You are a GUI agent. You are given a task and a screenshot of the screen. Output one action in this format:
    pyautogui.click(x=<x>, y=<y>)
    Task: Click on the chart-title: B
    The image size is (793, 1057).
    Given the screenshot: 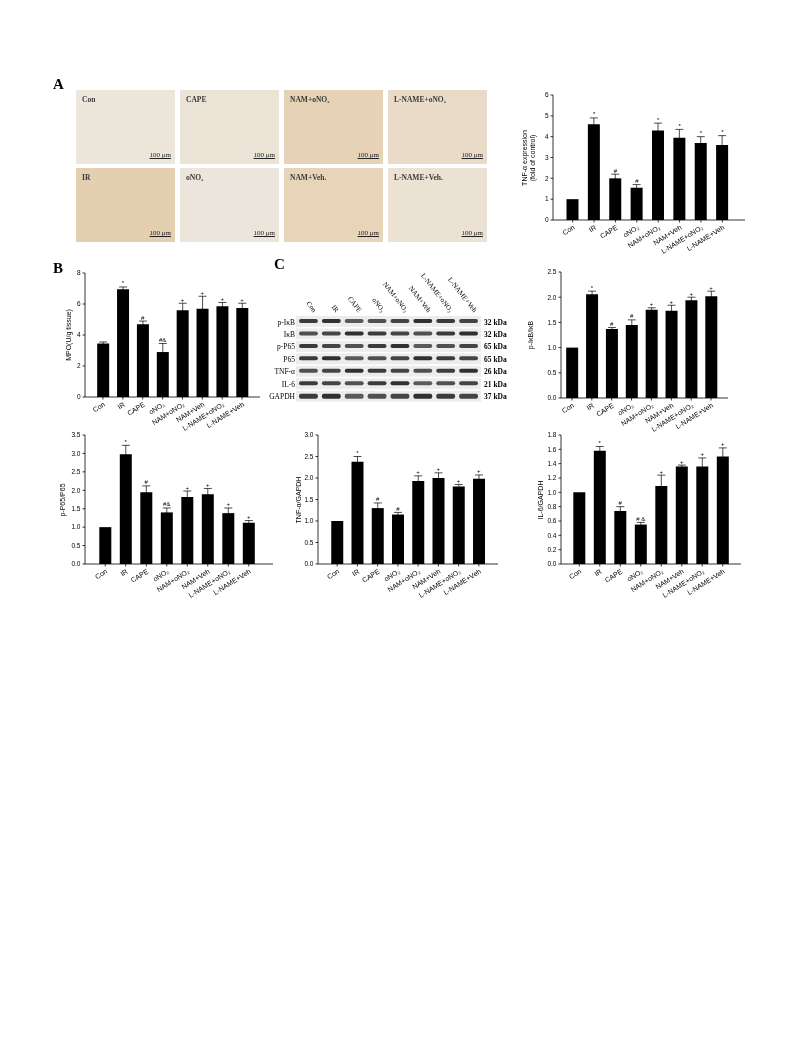 What is the action you would take?
    pyautogui.click(x=58, y=268)
    